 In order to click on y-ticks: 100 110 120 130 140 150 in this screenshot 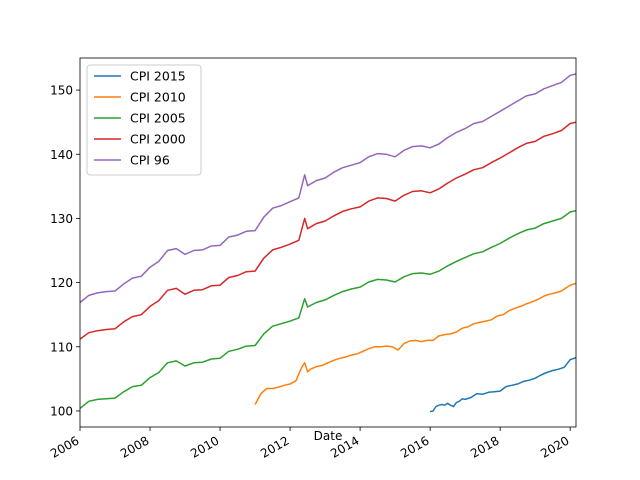, I will do `click(65, 251)`.